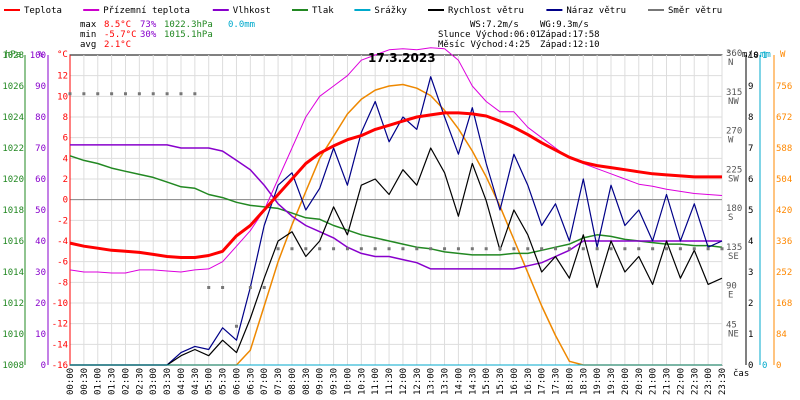 This screenshot has height=400, width=800. Describe the element at coordinates (41, 55) in the screenshot. I see `humidity-unit: %` at that location.